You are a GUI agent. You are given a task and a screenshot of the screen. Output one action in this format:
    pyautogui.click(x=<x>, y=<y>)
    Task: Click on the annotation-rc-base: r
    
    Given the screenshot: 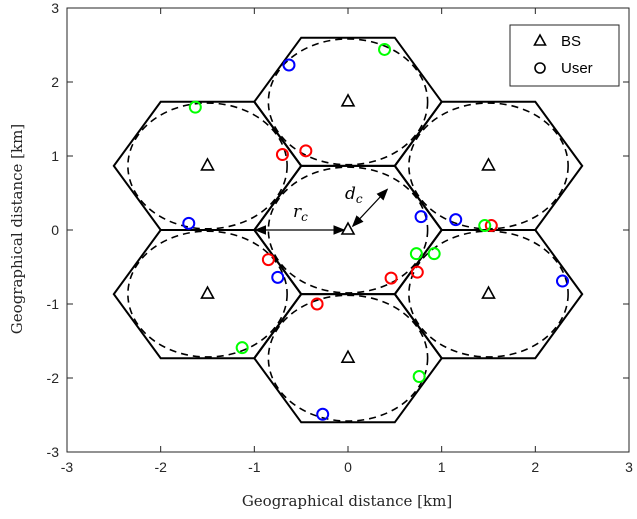 What is the action you would take?
    pyautogui.click(x=297, y=212)
    